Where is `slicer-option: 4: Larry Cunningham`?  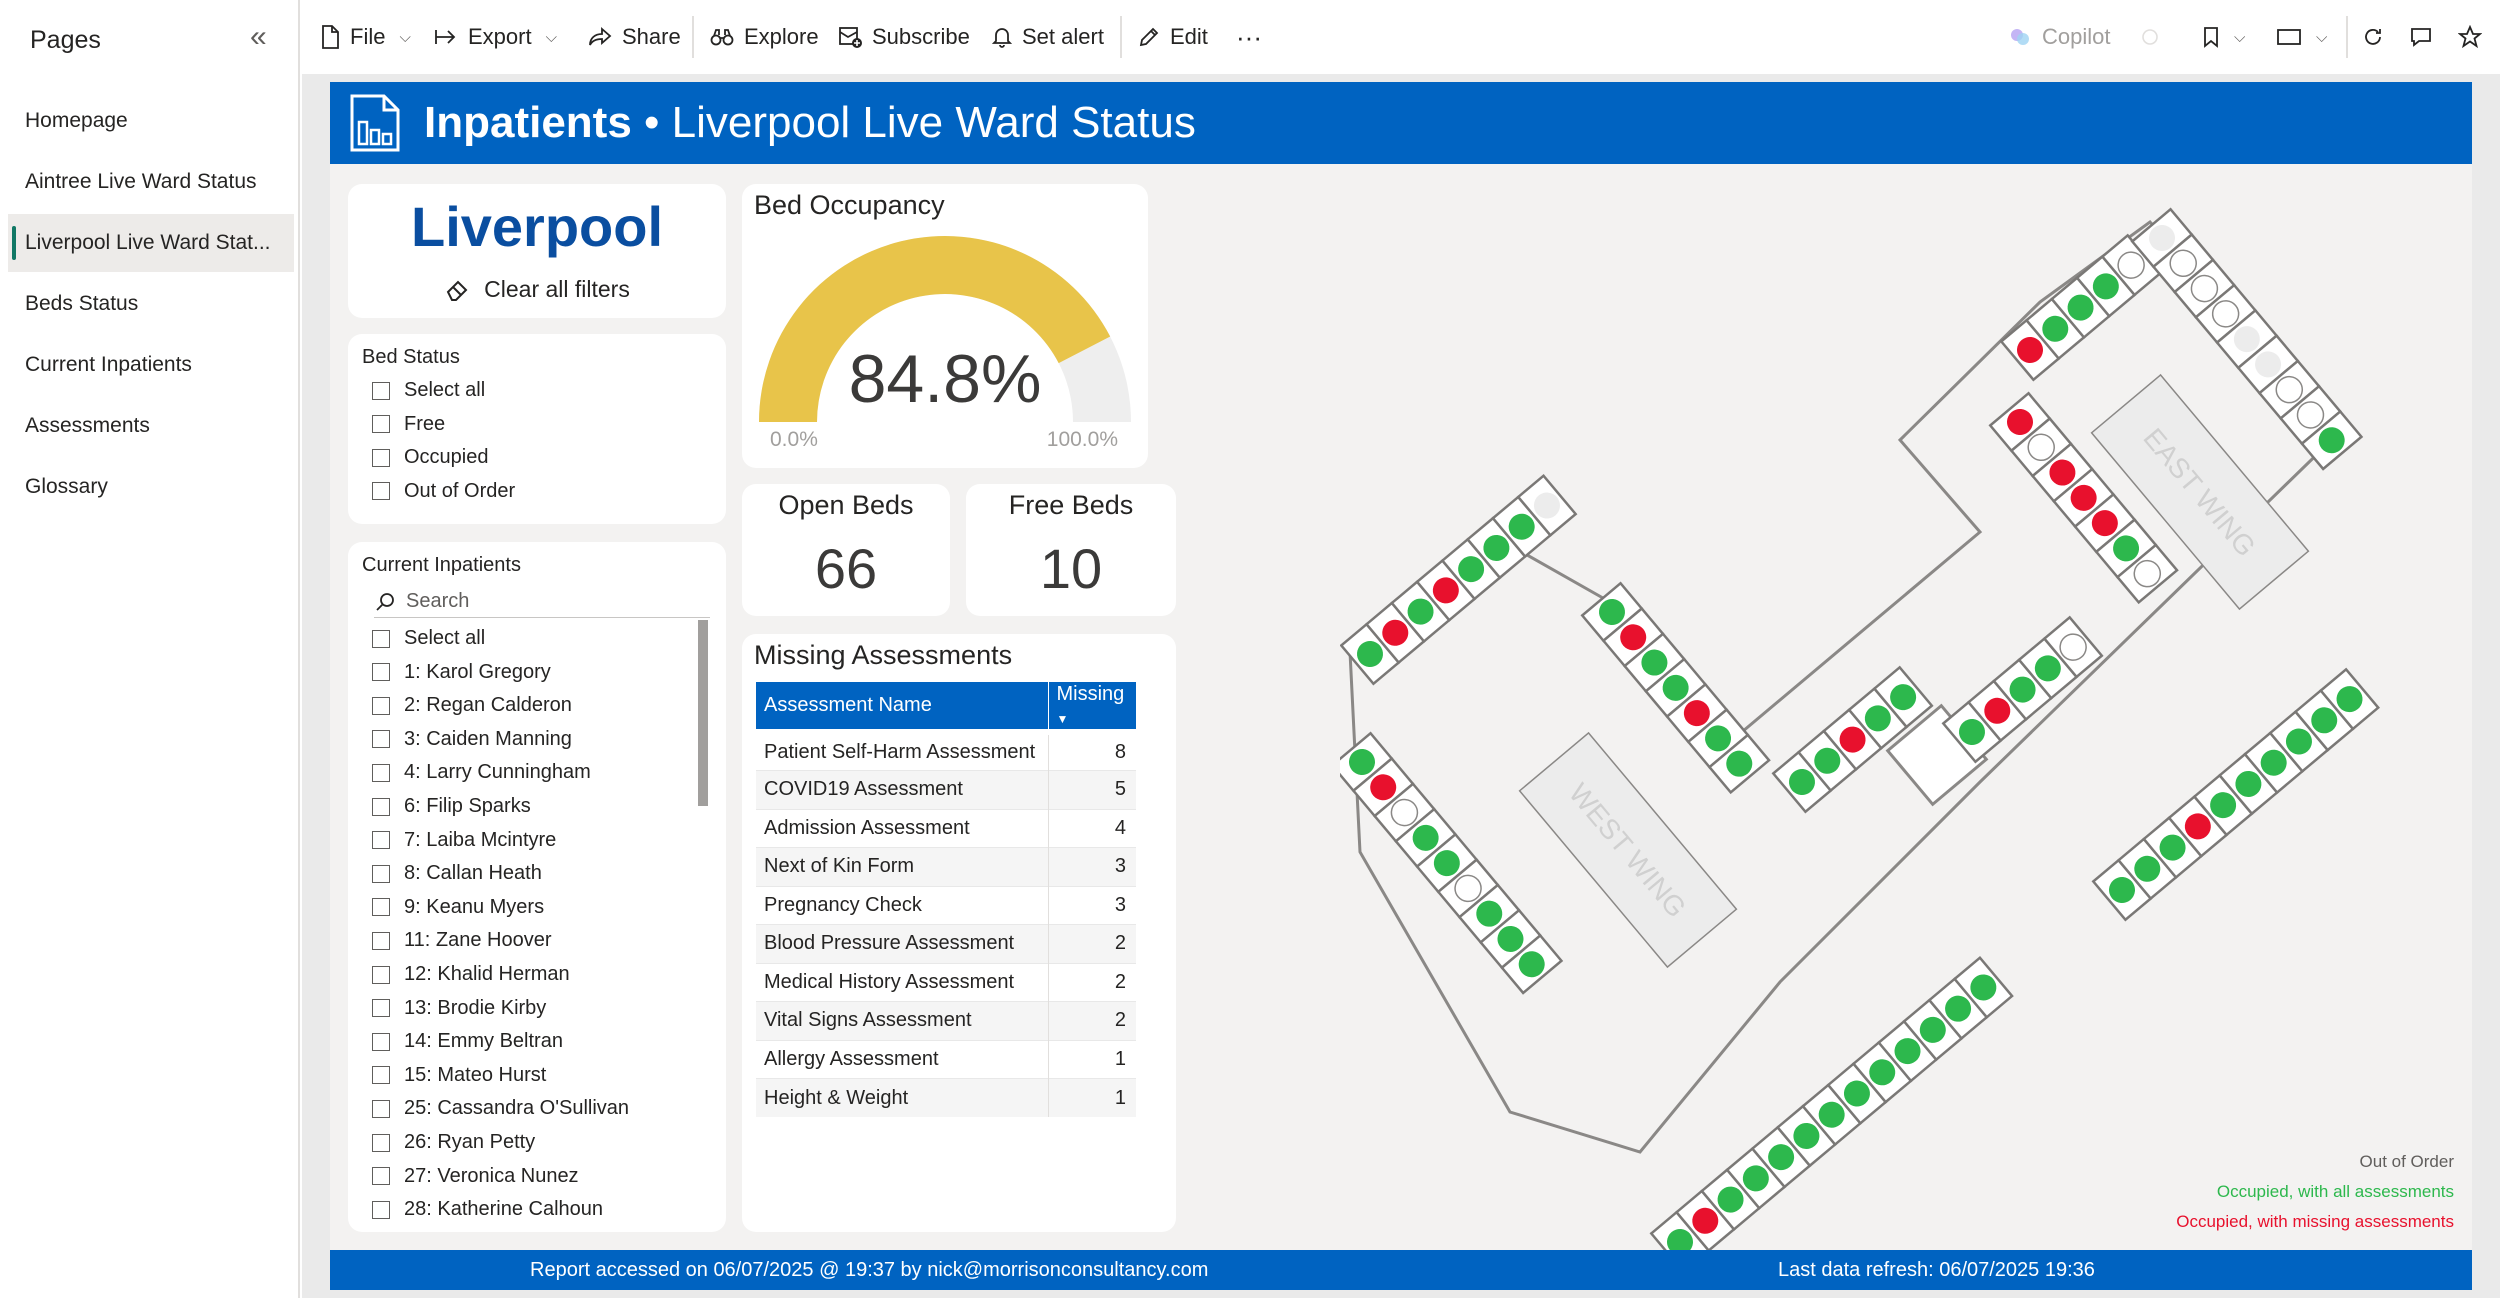
slicer-option: 4: Larry Cunningham is located at coordinates (481, 772).